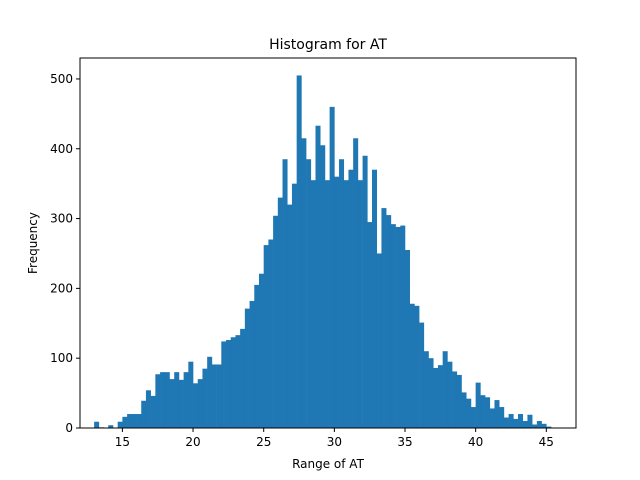  Describe the element at coordinates (61, 219) in the screenshot. I see `y-tick-label: 300` at that location.